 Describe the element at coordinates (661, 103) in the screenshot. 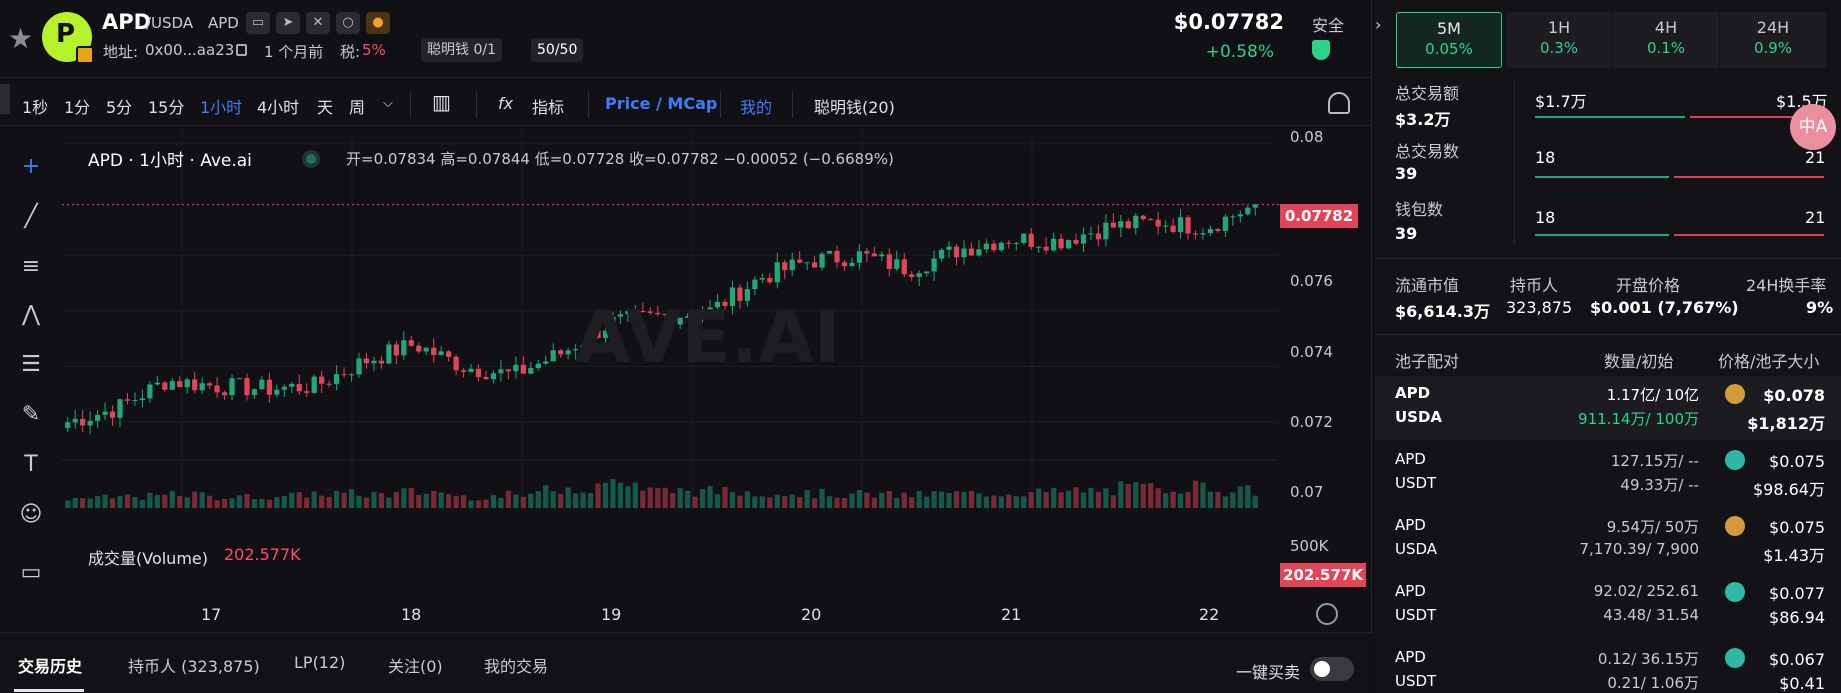

I see `price-mcap-toggle: Price / MCap` at that location.